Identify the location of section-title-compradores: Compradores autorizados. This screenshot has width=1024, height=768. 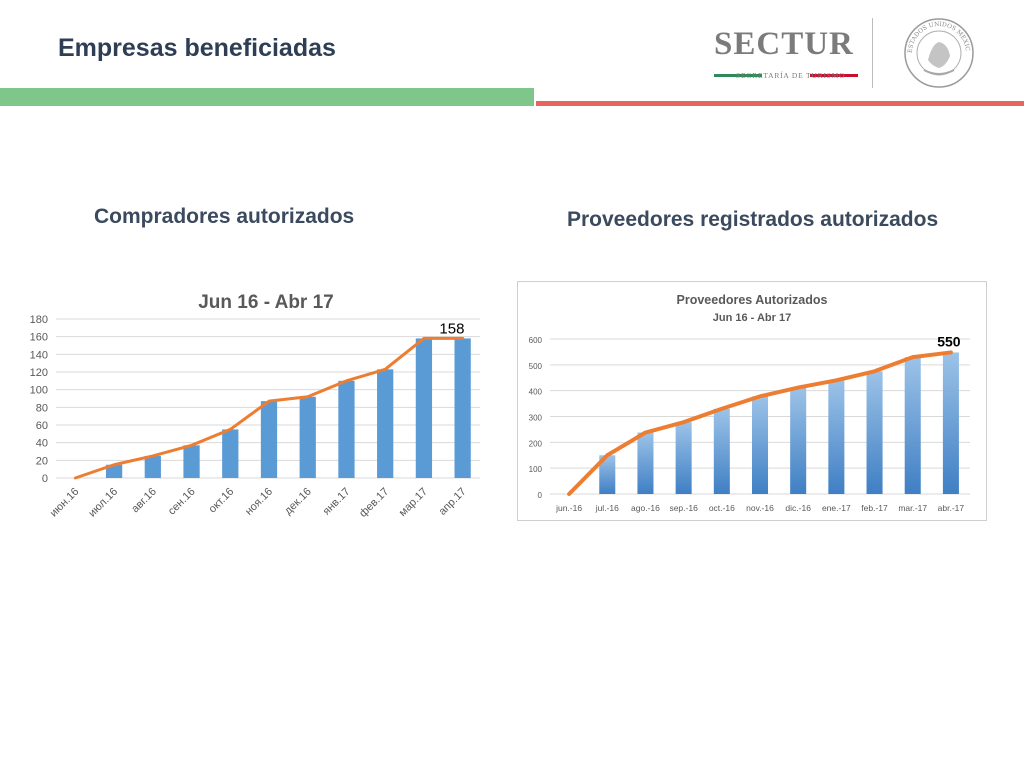
(224, 216).